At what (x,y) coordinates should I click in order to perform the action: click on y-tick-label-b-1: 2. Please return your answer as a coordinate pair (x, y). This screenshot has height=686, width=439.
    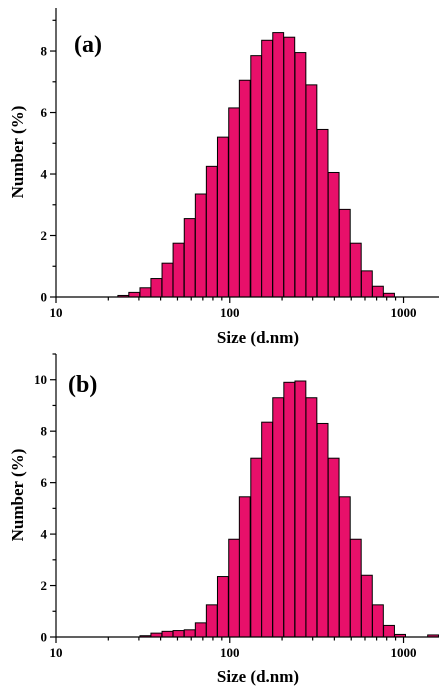
    Looking at the image, I should click on (44, 585).